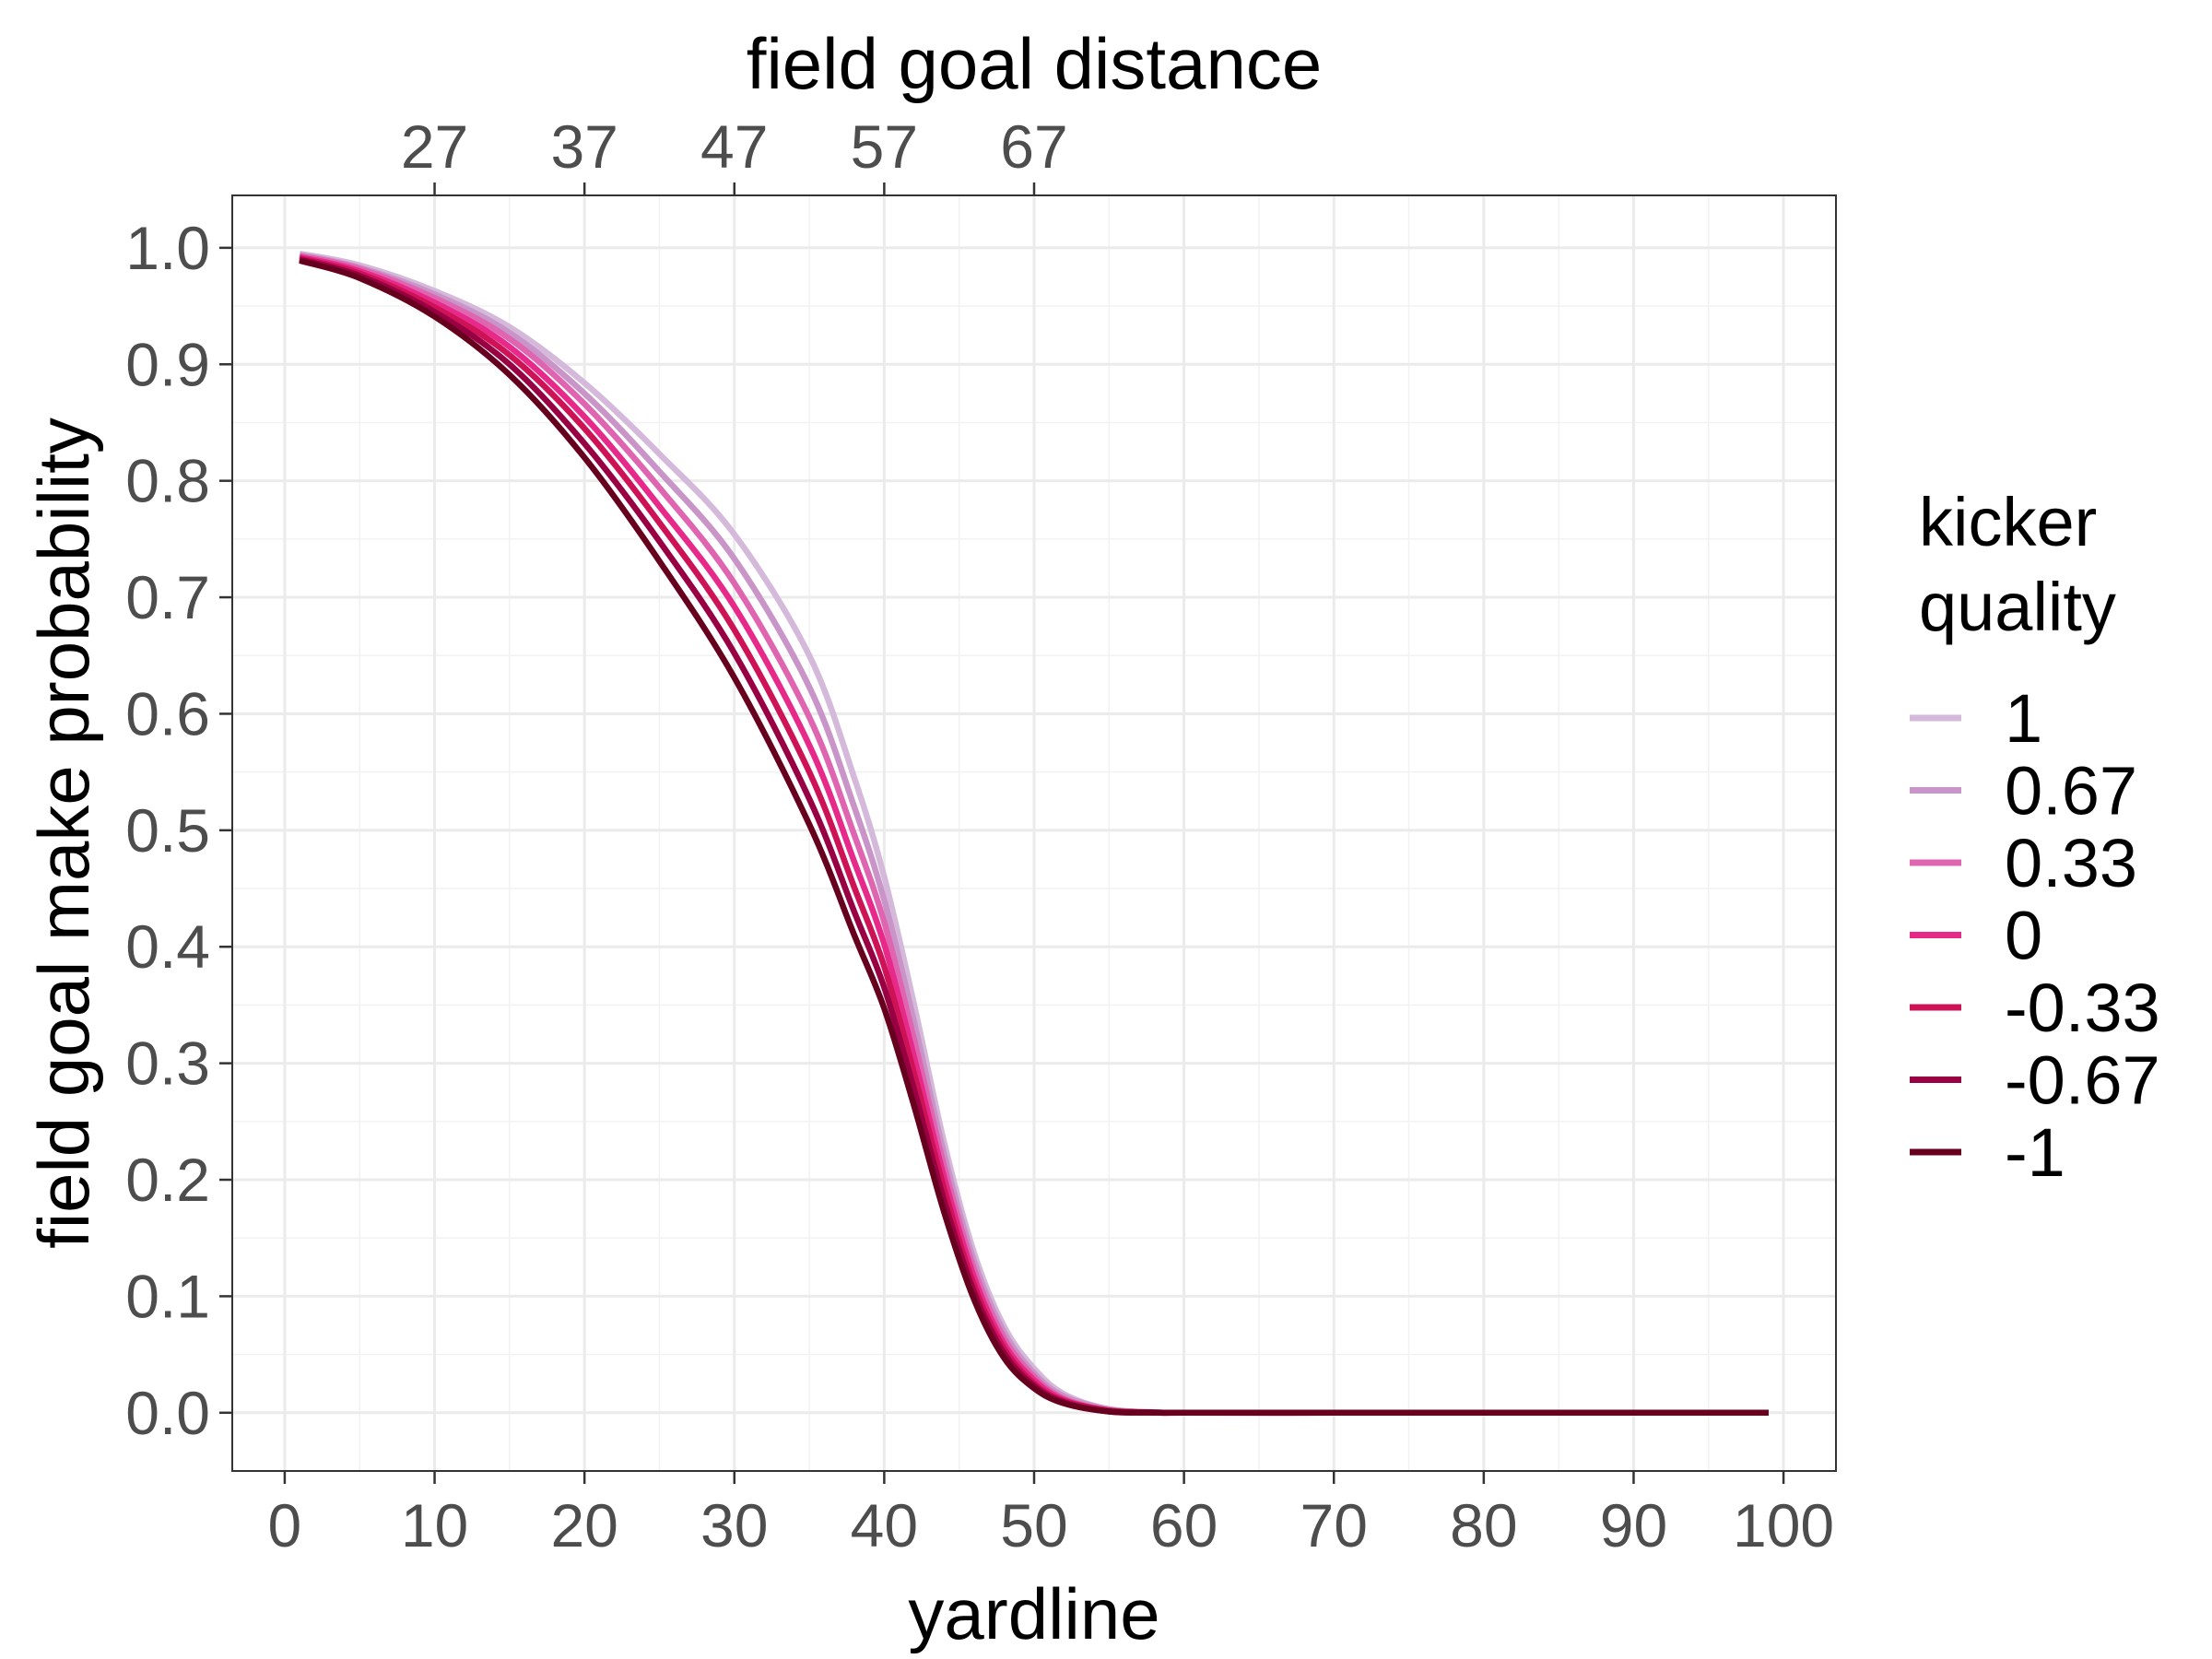 Image resolution: width=2212 pixels, height=1659 pixels. What do you see at coordinates (2071, 791) in the screenshot?
I see `legend-label-1: 0.67` at bounding box center [2071, 791].